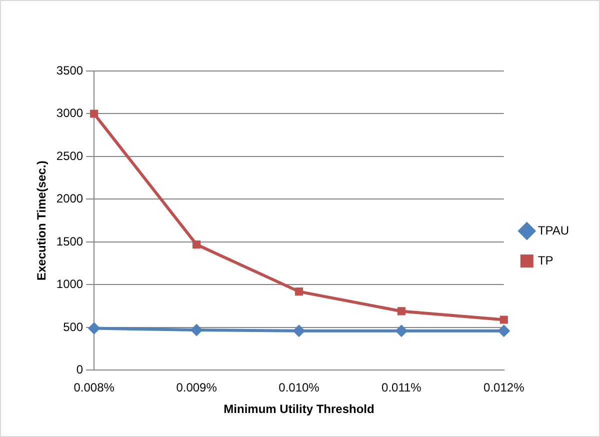 The image size is (600, 437). I want to click on y-axis-title: Execution Time(sec.), so click(41, 220).